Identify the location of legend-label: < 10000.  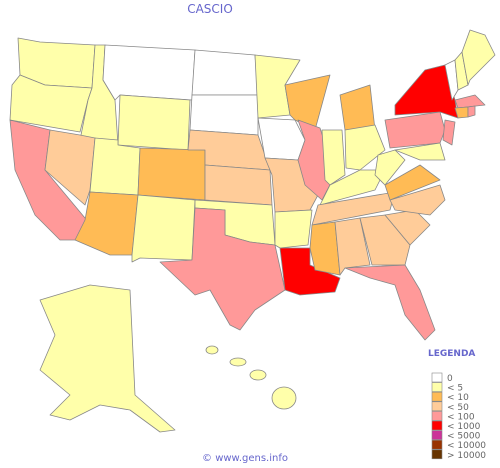
(466, 446).